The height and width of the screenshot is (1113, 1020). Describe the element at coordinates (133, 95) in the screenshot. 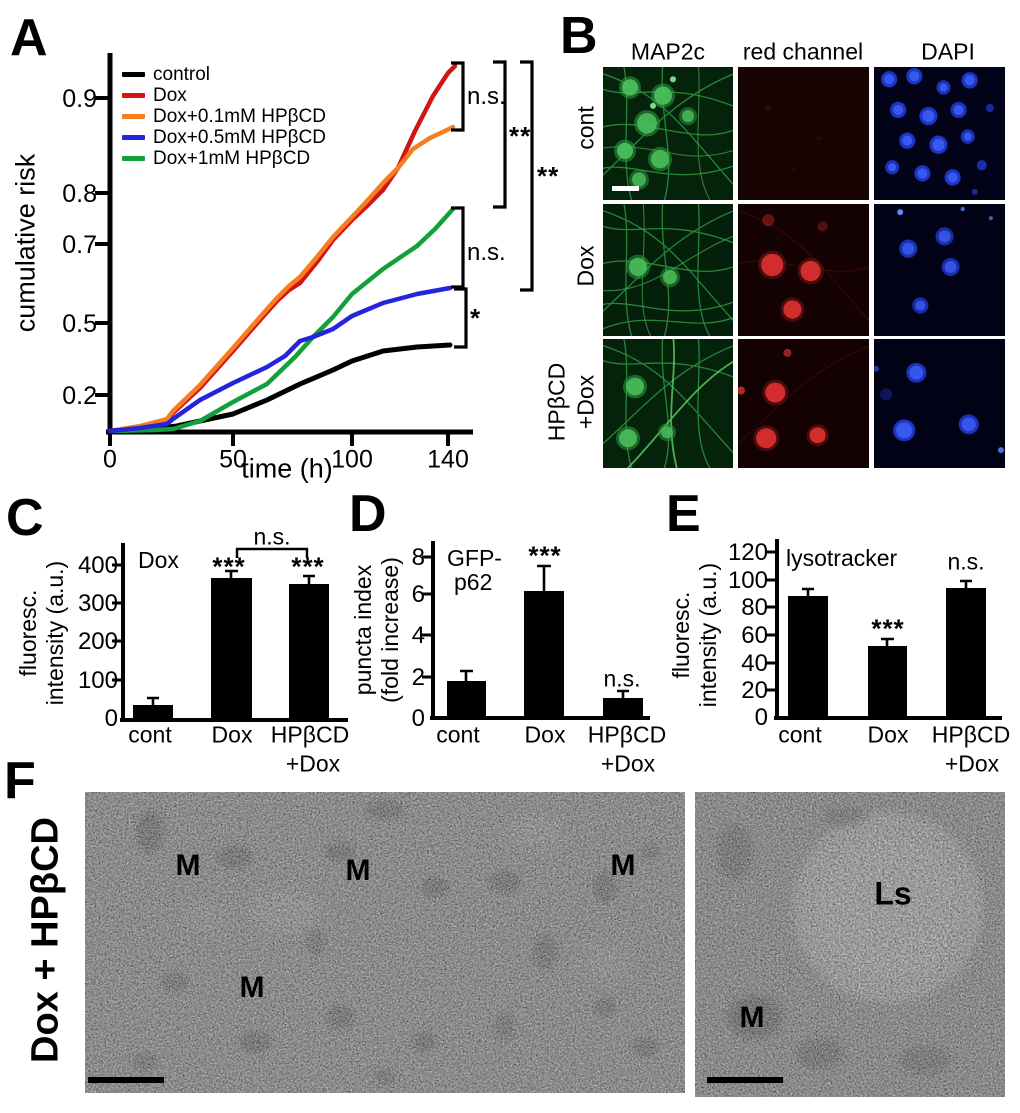

I see `legend-swatch-dox` at that location.